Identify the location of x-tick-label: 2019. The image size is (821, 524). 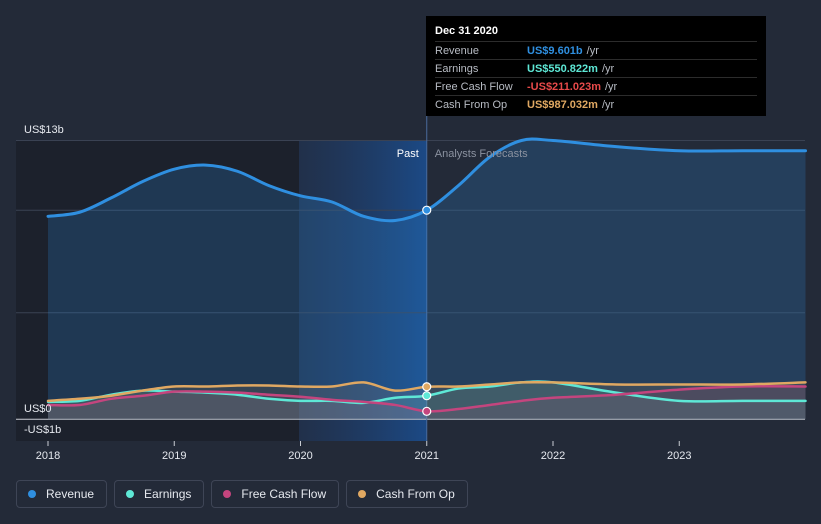
(174, 456).